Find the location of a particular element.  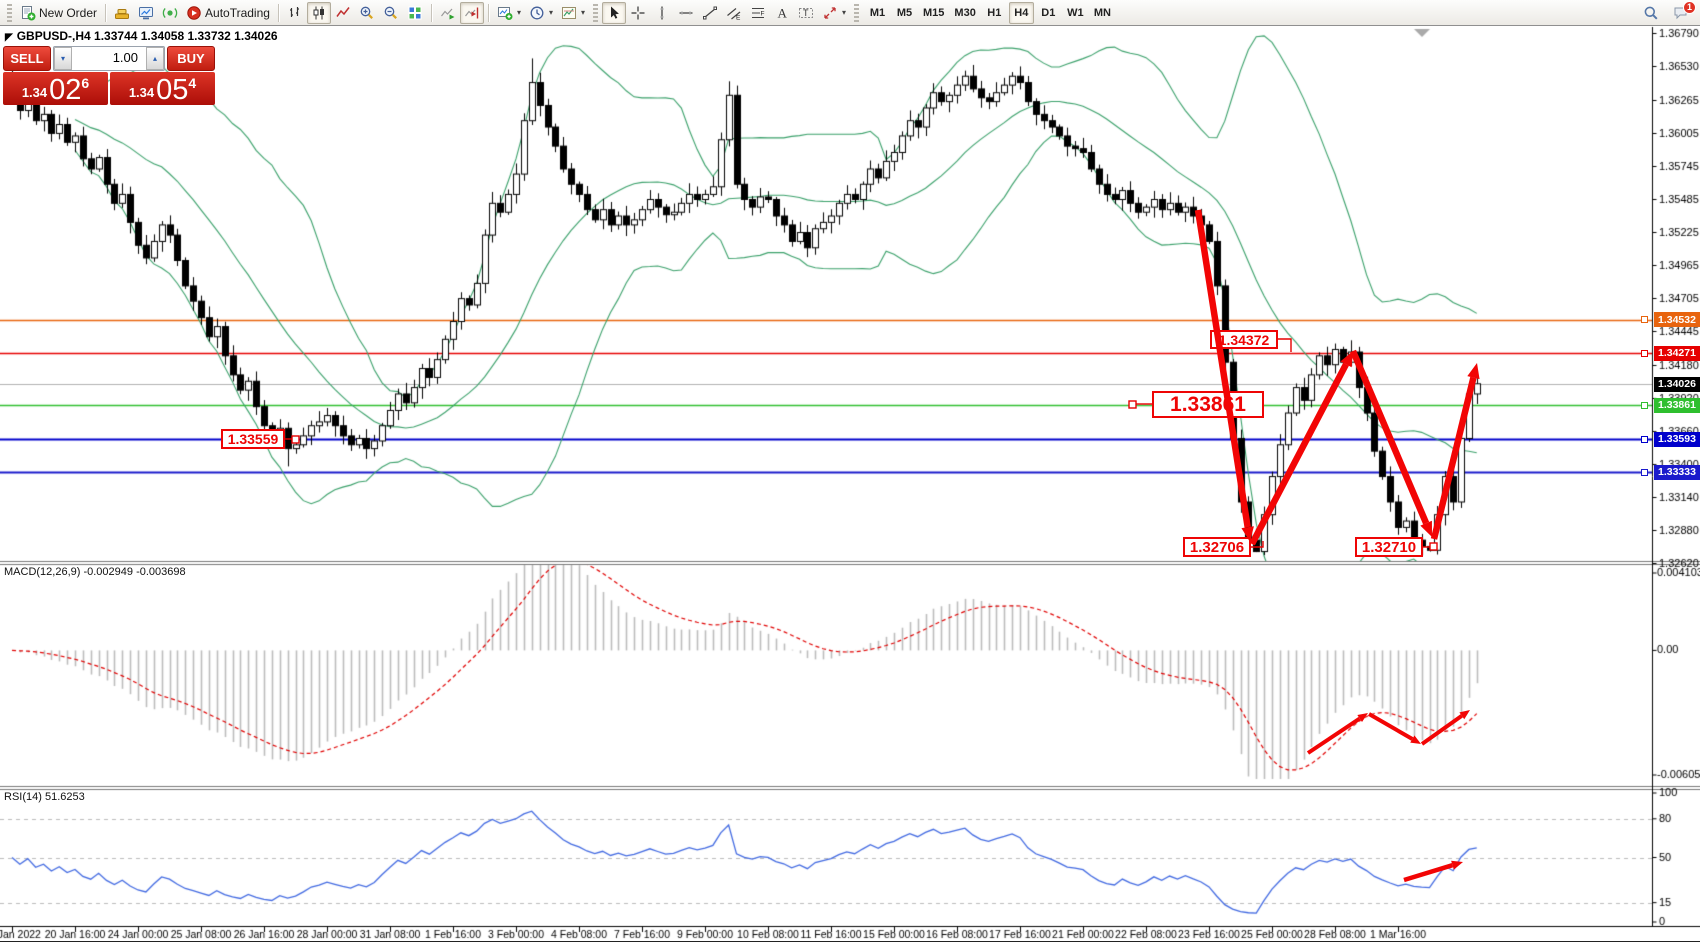

timeframe-toolbar: M1 M5 M15 M30 H1 H4 D1 W1 MN is located at coordinates (990, 12).